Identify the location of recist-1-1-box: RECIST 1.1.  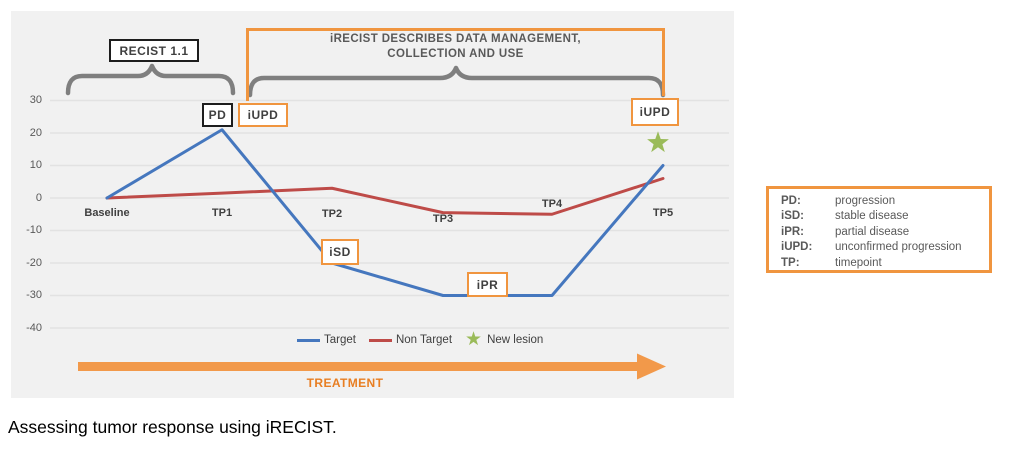
(154, 50).